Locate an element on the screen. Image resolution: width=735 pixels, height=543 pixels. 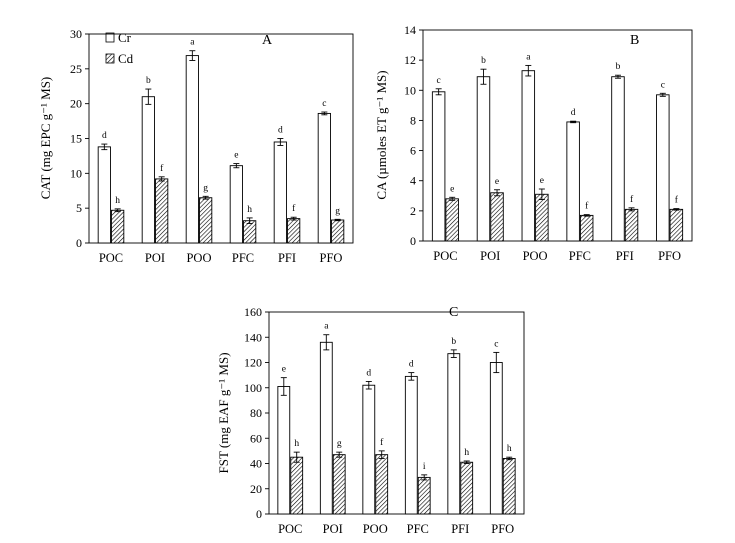
x-tick-label-a: POO is located at coordinates (198, 258).